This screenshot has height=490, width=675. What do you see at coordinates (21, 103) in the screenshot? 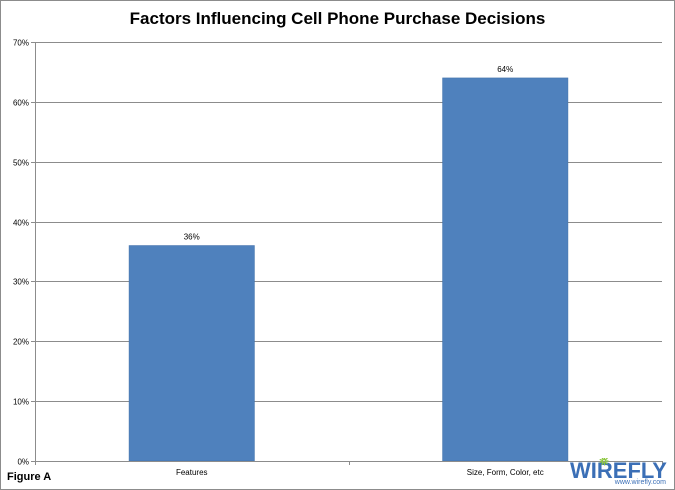
I see `y-tick-label: 60%` at bounding box center [21, 103].